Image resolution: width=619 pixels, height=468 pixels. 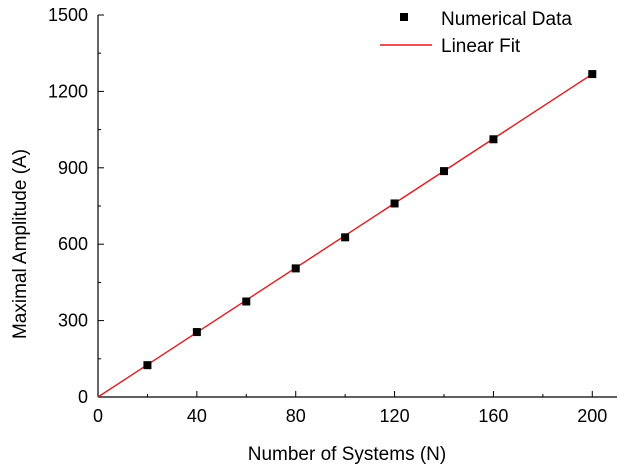 What do you see at coordinates (68, 91) in the screenshot?
I see `y-tick-label: 1200` at bounding box center [68, 91].